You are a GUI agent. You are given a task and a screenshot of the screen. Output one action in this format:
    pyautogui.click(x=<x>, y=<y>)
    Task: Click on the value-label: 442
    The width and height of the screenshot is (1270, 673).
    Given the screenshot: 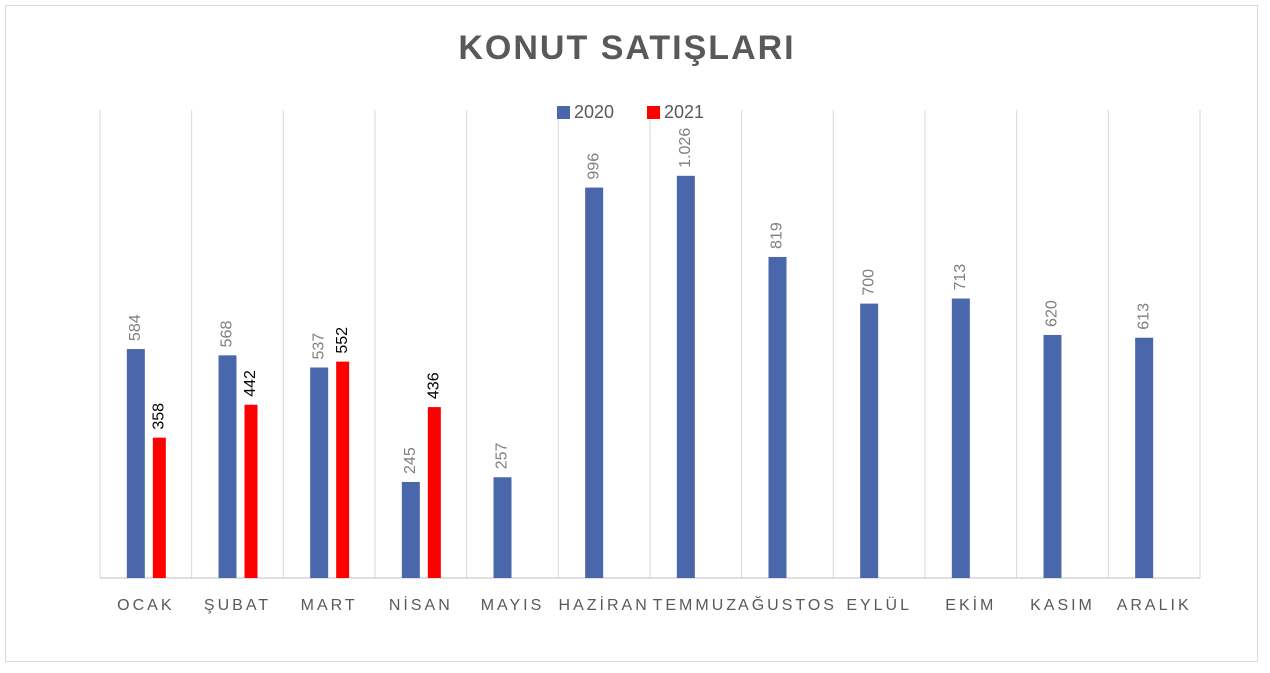 What is the action you would take?
    pyautogui.click(x=250, y=383)
    